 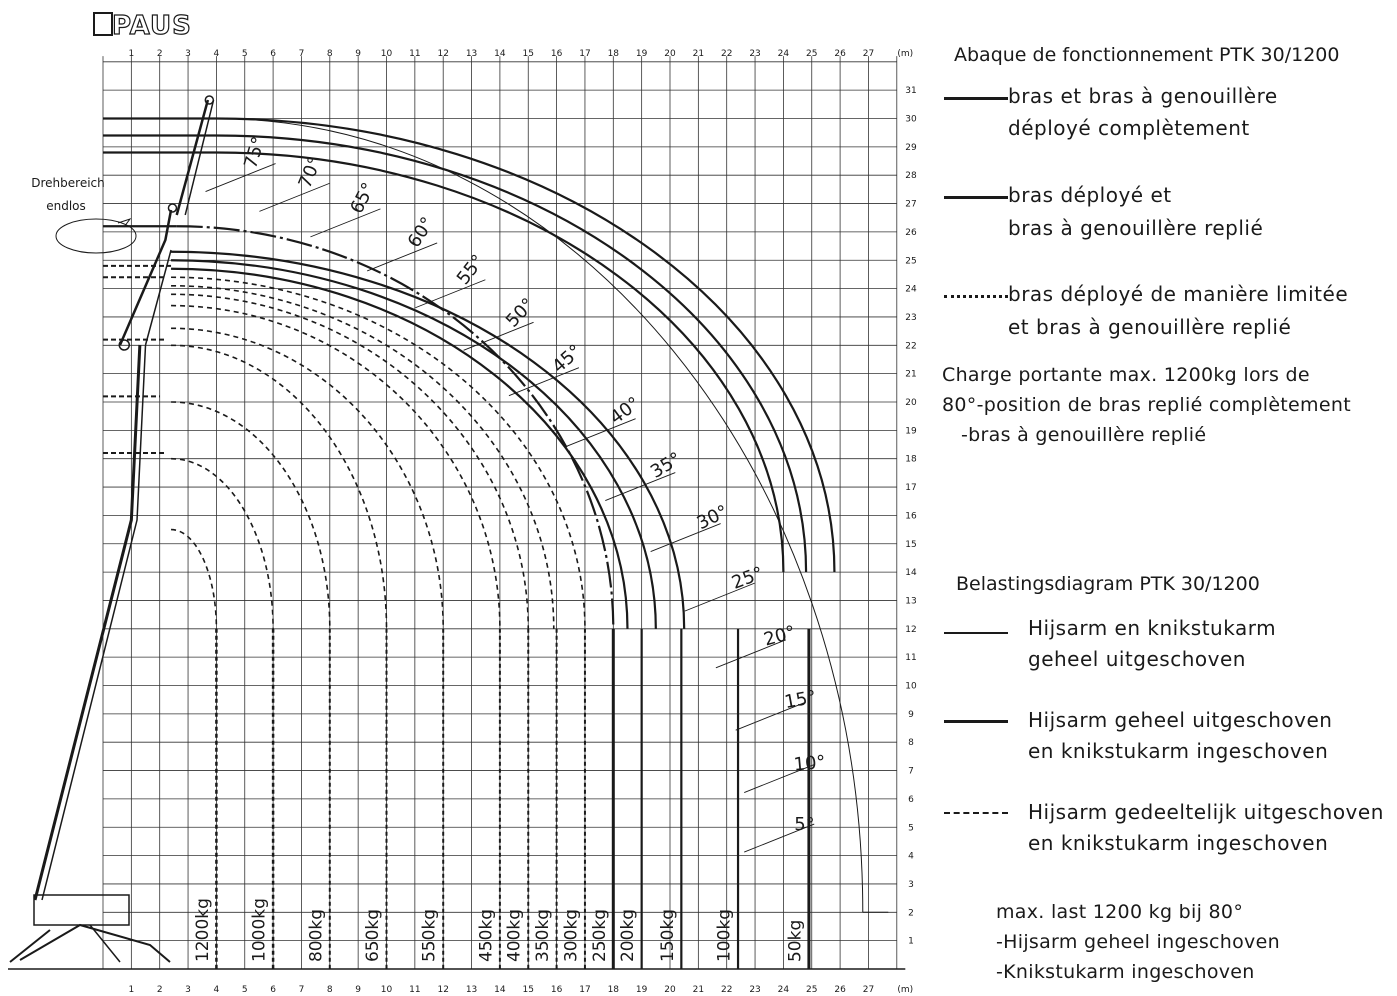 What do you see at coordinates (571, 935) in the screenshot?
I see `load-label: 300kg` at bounding box center [571, 935].